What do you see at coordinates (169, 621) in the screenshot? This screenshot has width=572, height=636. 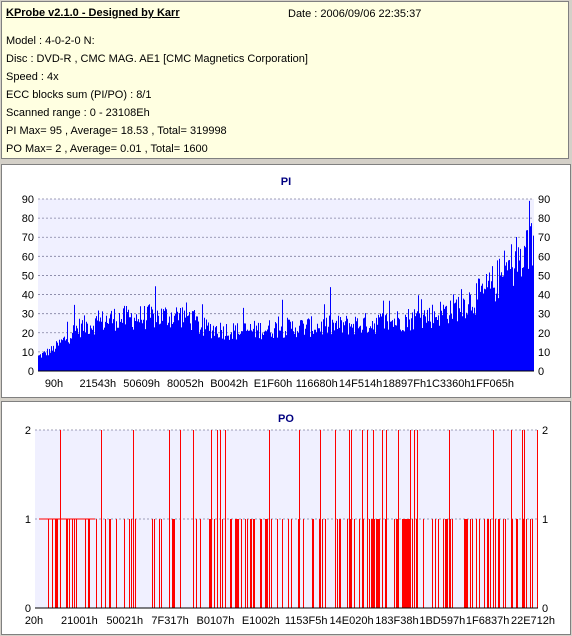 I see `x-tick-label: 7F317h` at bounding box center [169, 621].